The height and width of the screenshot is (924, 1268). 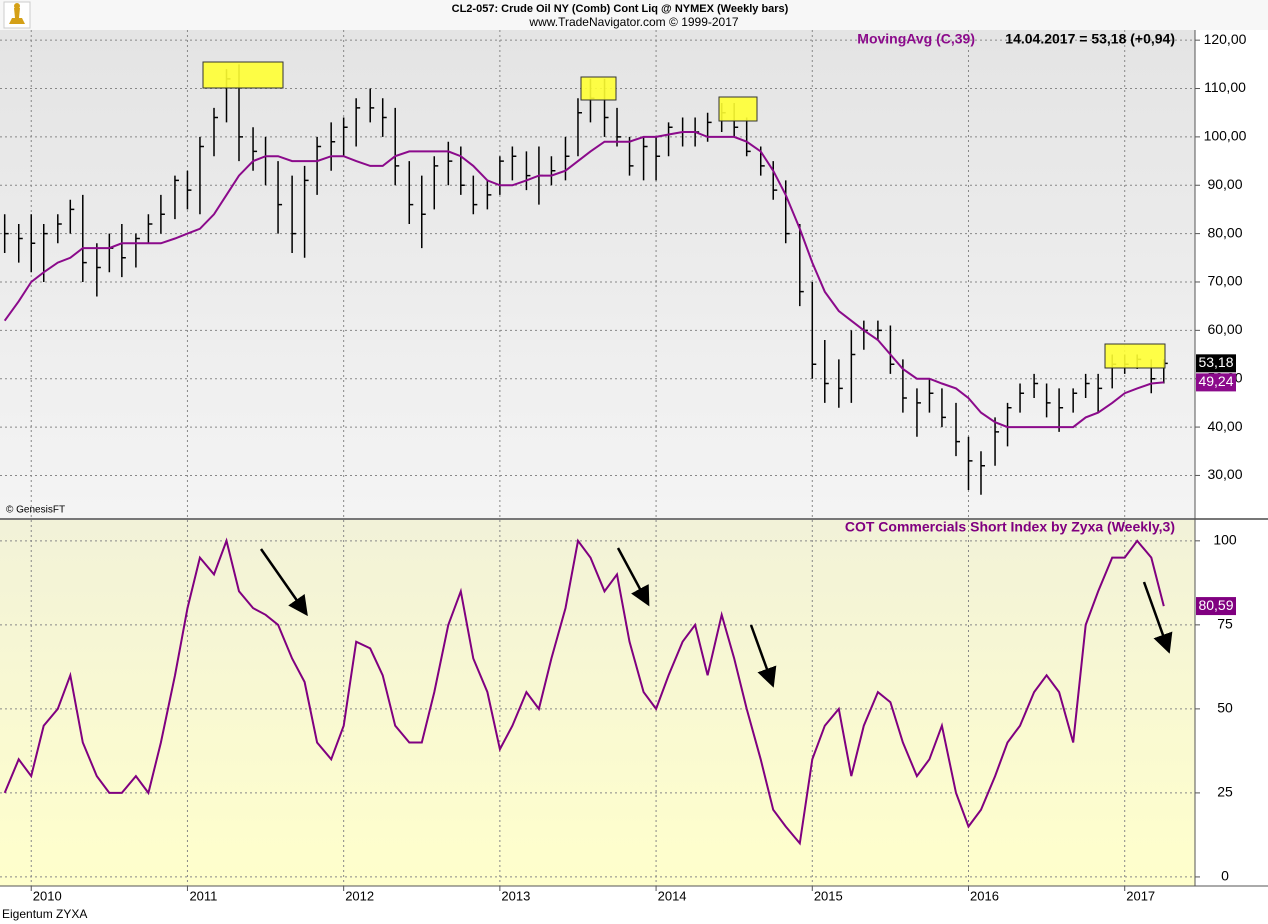 What do you see at coordinates (633, 22) in the screenshot?
I see `subtitle: www.TradeNavigator.com © 1999-2017` at bounding box center [633, 22].